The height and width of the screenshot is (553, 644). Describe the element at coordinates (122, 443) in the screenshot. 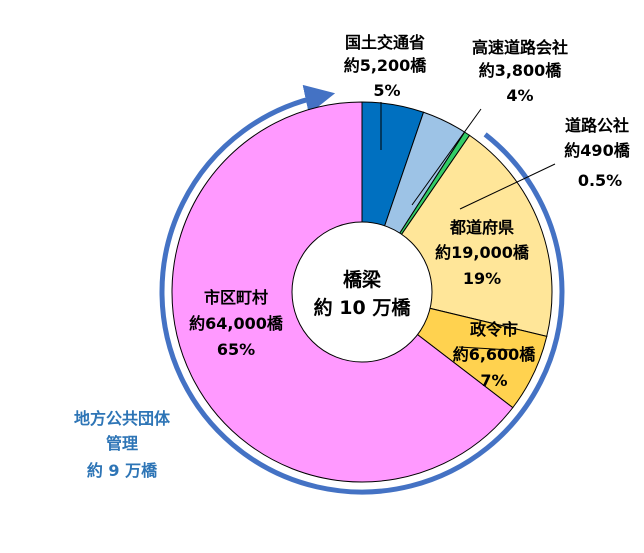

I see `local-government-label-line-2: 管理` at that location.